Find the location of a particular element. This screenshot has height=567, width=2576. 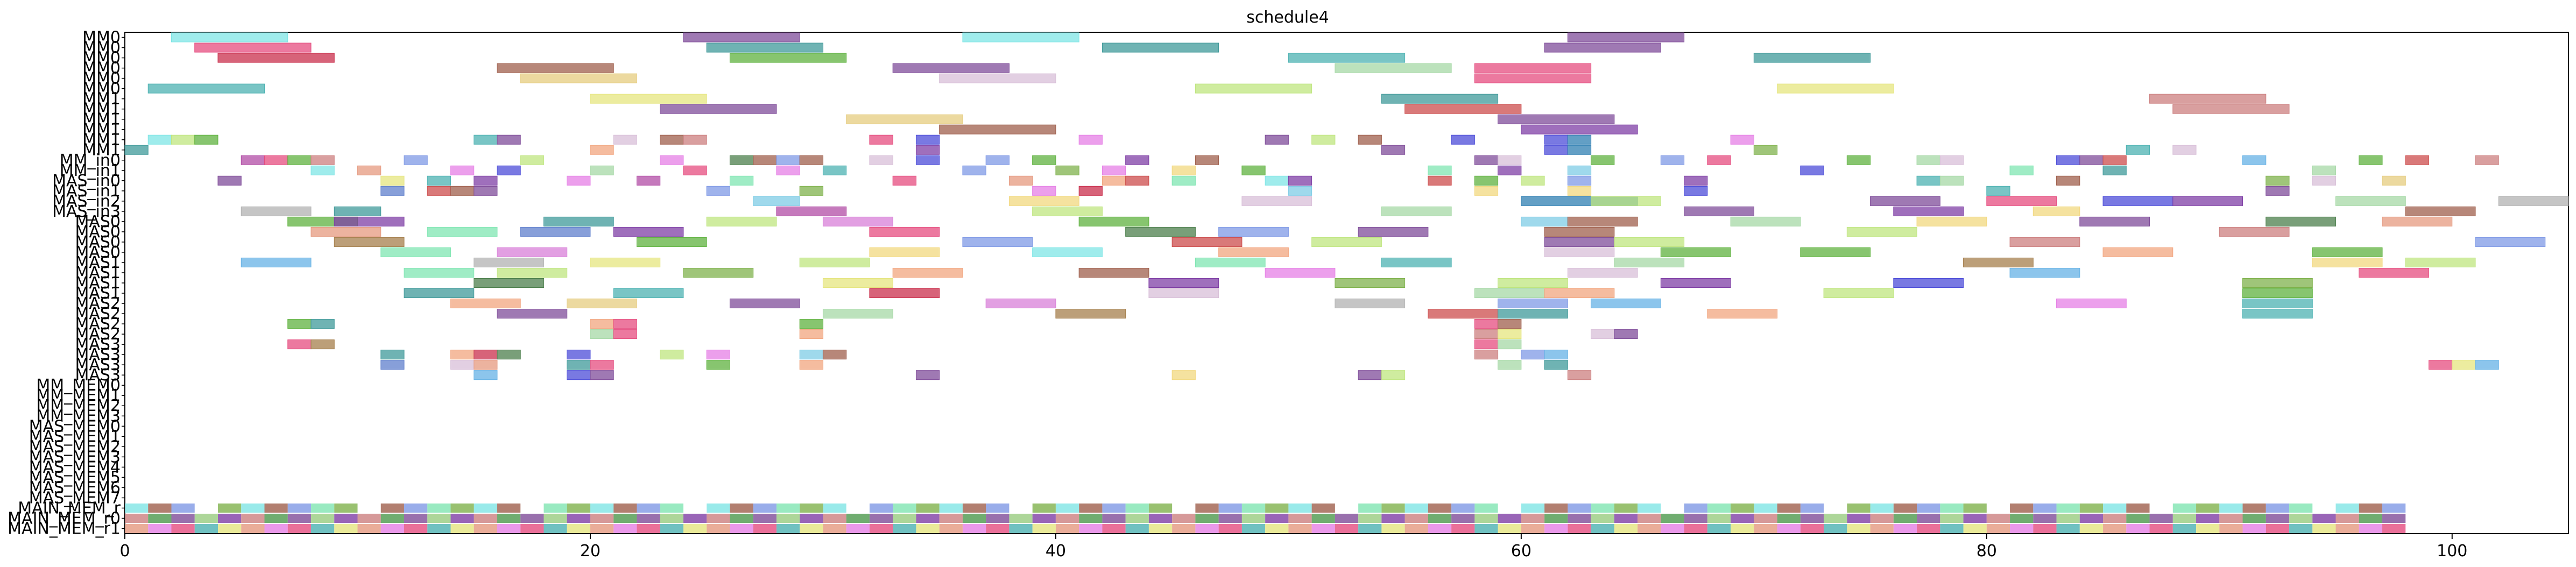

y-tick-label: MM1 is located at coordinates (101, 109).